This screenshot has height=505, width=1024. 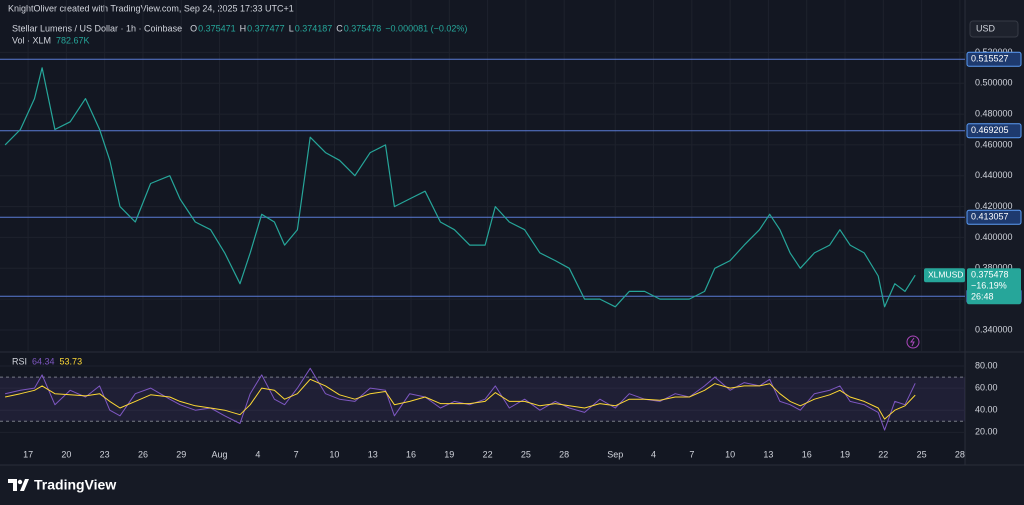 I want to click on legend-text: 0.377477, so click(x=266, y=28).